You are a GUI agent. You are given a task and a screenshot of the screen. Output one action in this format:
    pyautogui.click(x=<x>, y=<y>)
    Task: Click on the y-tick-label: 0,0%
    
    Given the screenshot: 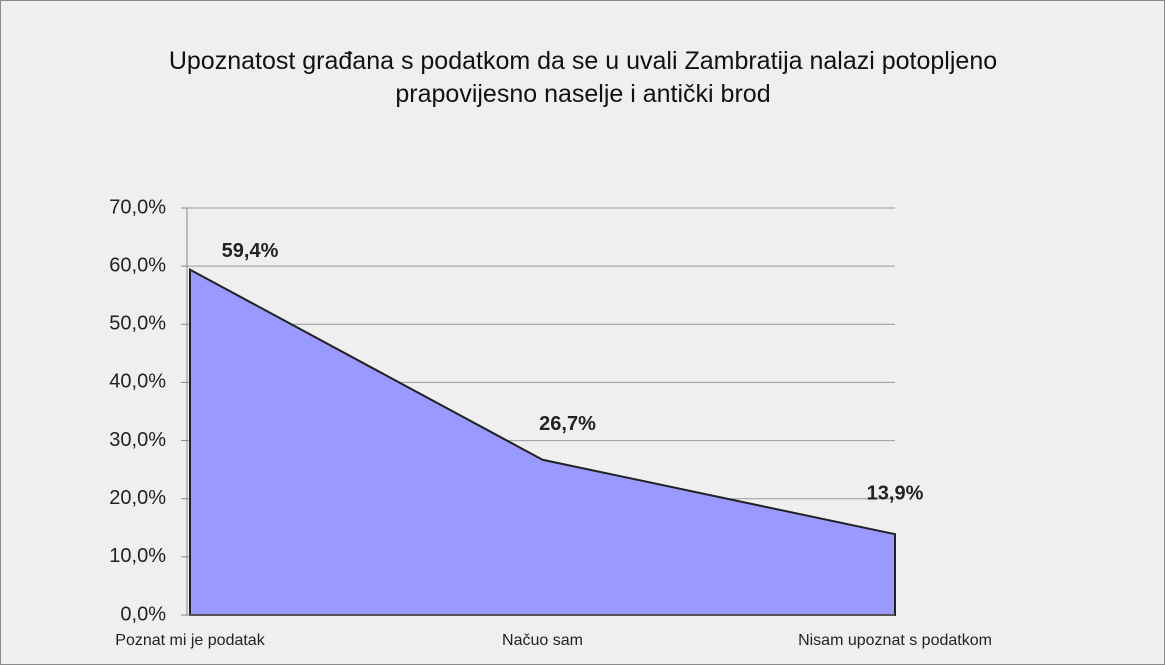 What is the action you would take?
    pyautogui.click(x=143, y=614)
    